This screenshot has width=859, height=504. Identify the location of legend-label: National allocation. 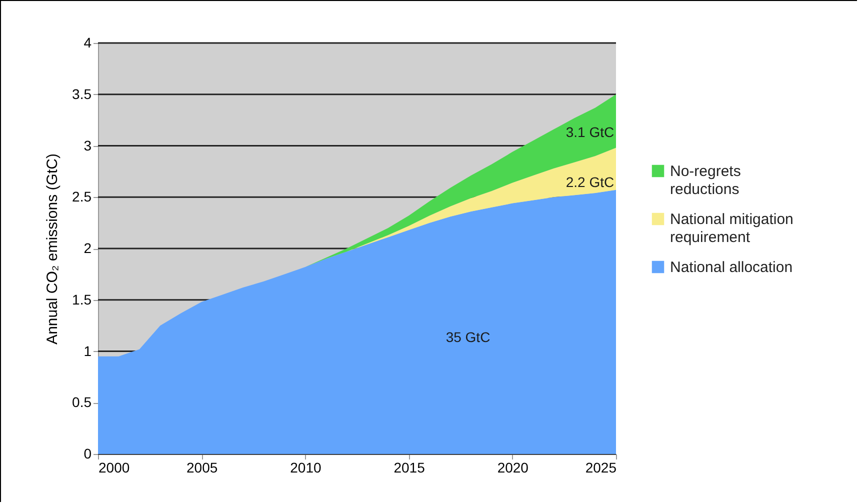
(731, 267).